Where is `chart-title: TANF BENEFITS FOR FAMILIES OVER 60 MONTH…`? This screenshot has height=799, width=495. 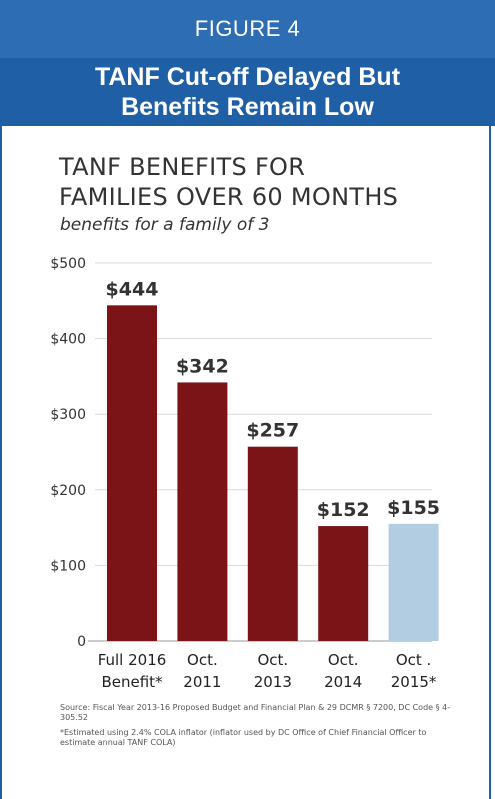 chart-title: TANF BENEFITS FOR FAMILIES OVER 60 MONTH… is located at coordinates (228, 182).